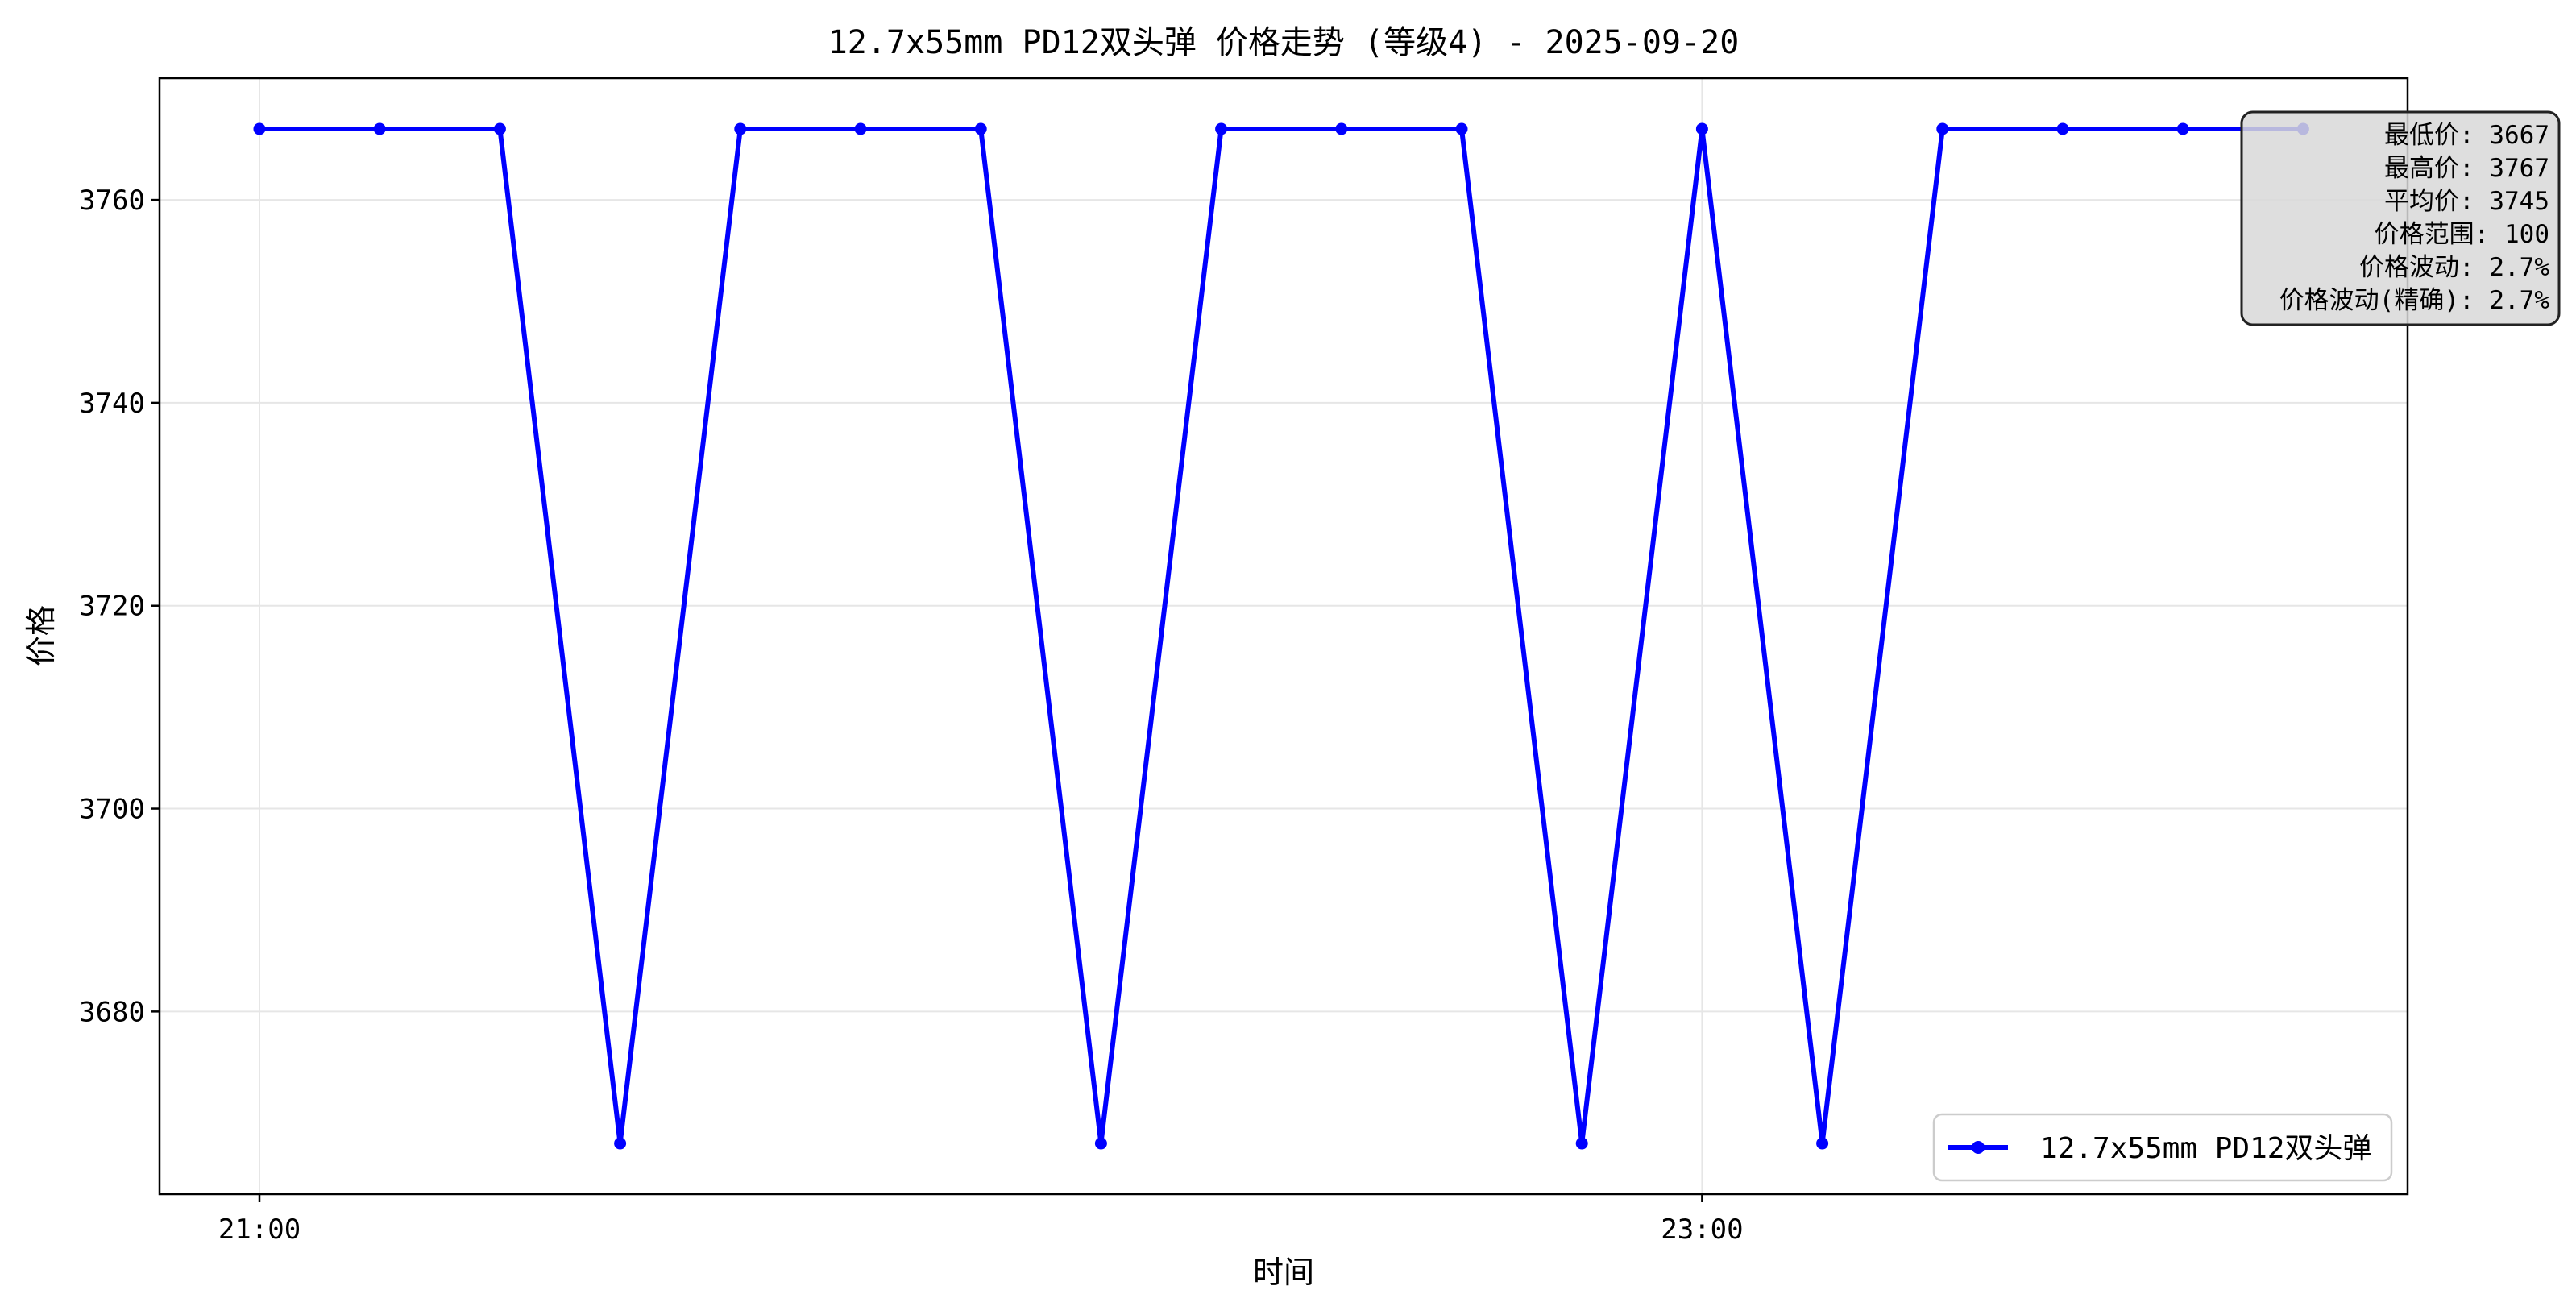 The width and height of the screenshot is (2576, 1315). I want to click on stats-line: 最高价: 3767, so click(2466, 168).